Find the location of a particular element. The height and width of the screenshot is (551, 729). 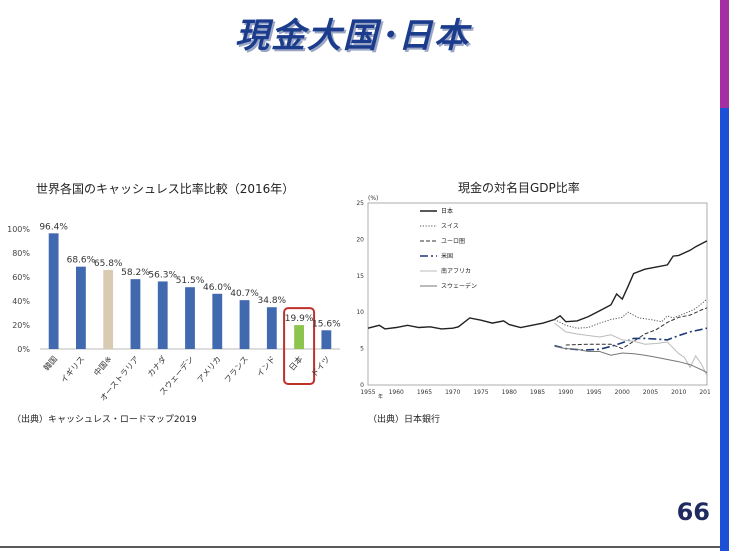

x-tick-label: 1995 is located at coordinates (593, 392).